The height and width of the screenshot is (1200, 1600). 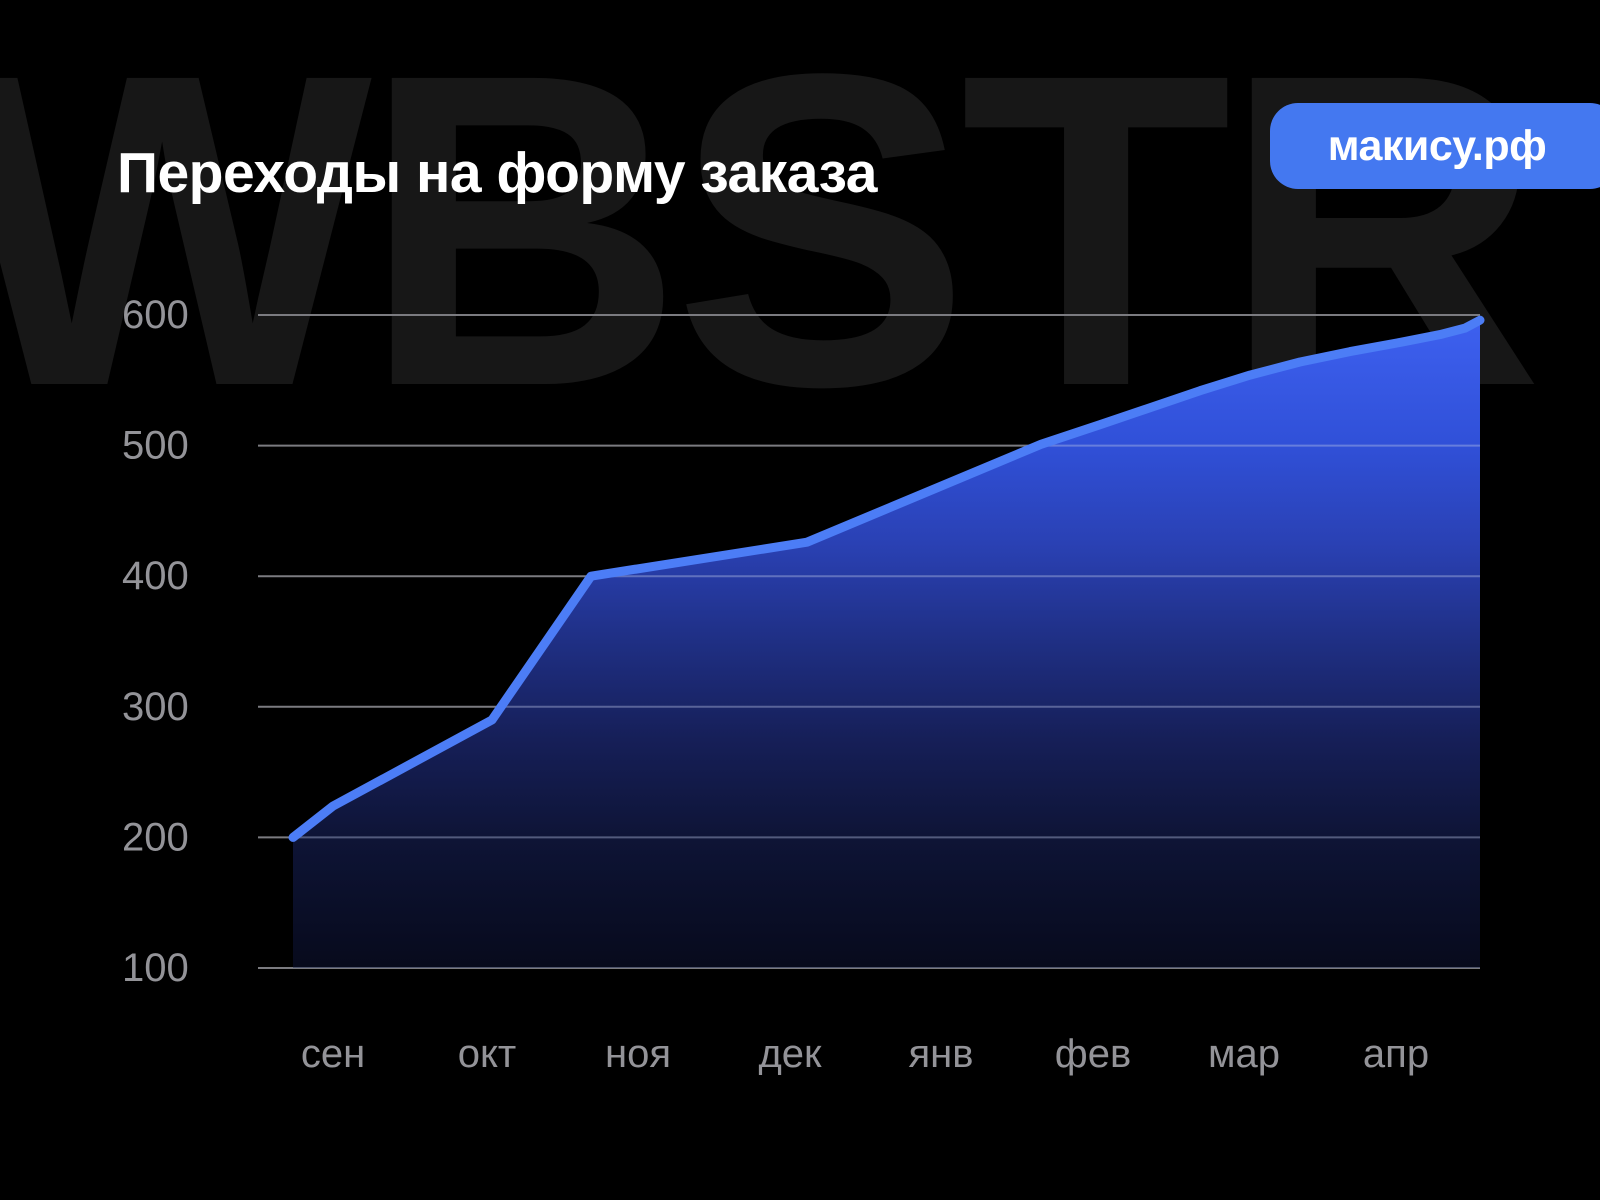 I want to click on x-tick-label: дек, so click(x=790, y=1054).